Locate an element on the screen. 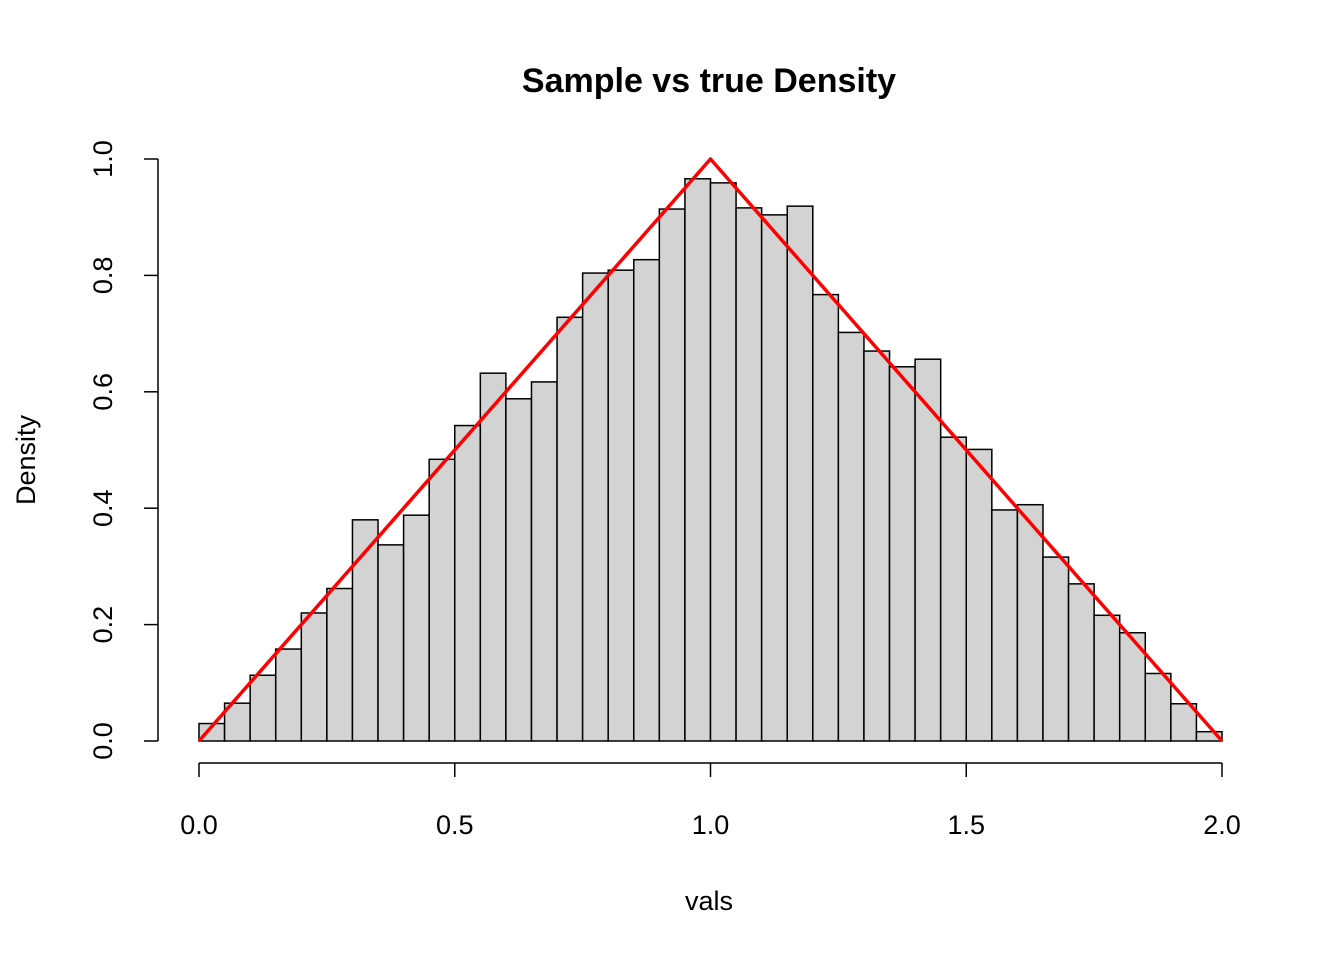 This screenshot has height=960, width=1344. x-tick-label: 1.5 is located at coordinates (966, 825).